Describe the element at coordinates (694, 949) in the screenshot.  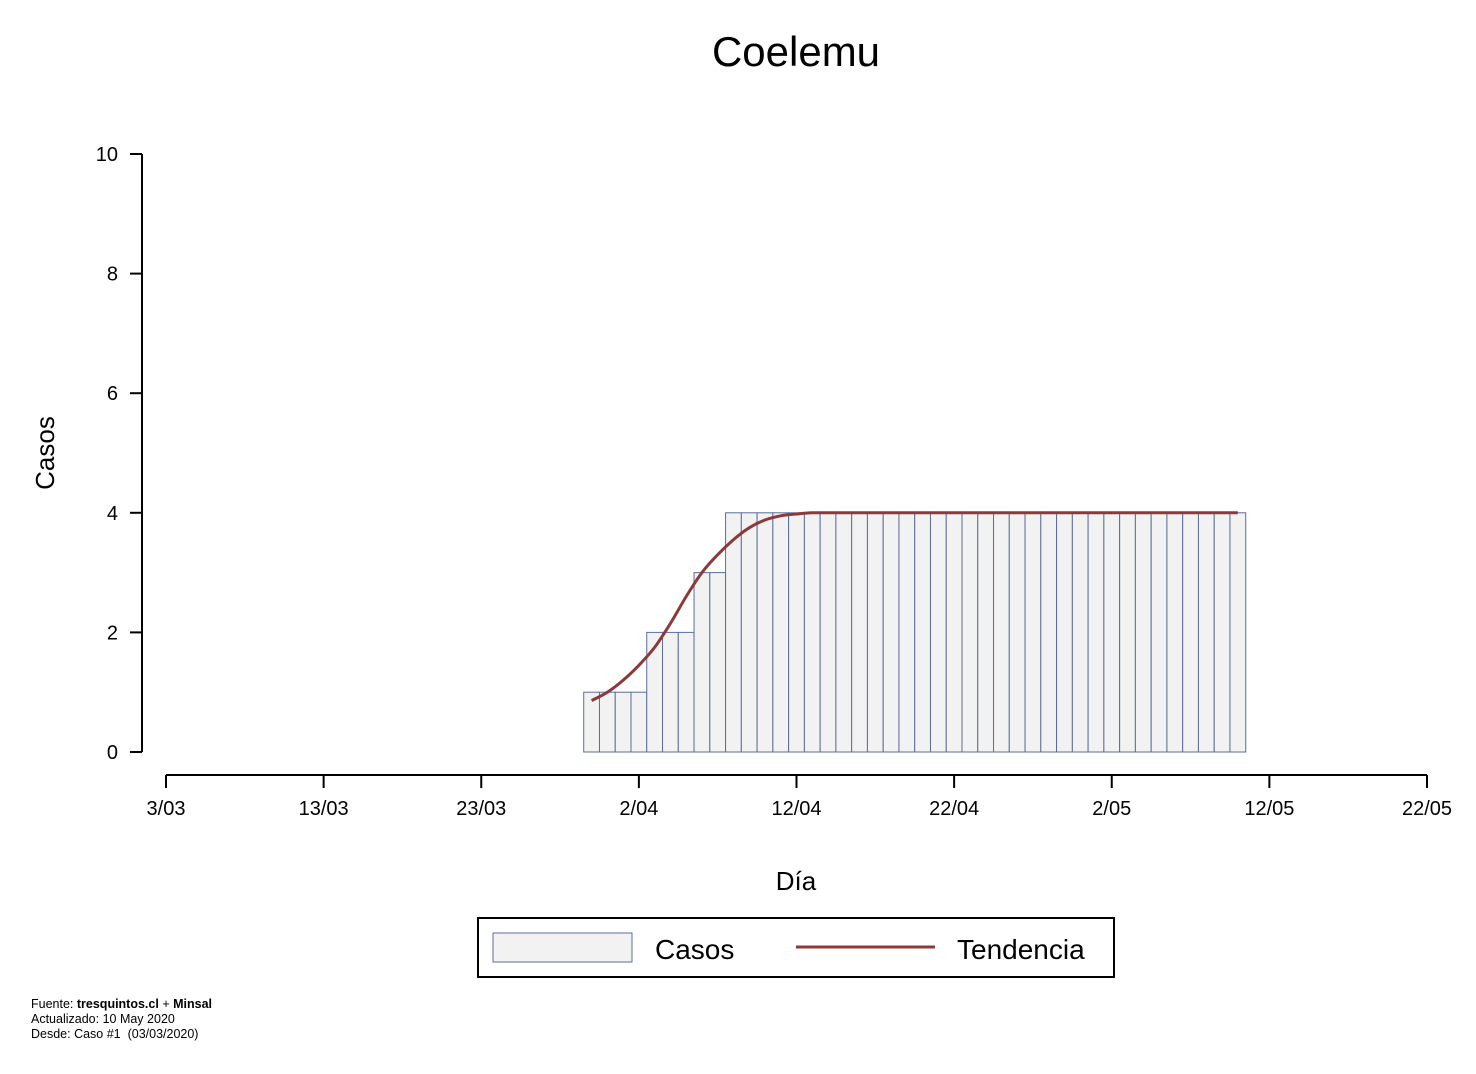
I see `legend-label-casos: Casos` at that location.